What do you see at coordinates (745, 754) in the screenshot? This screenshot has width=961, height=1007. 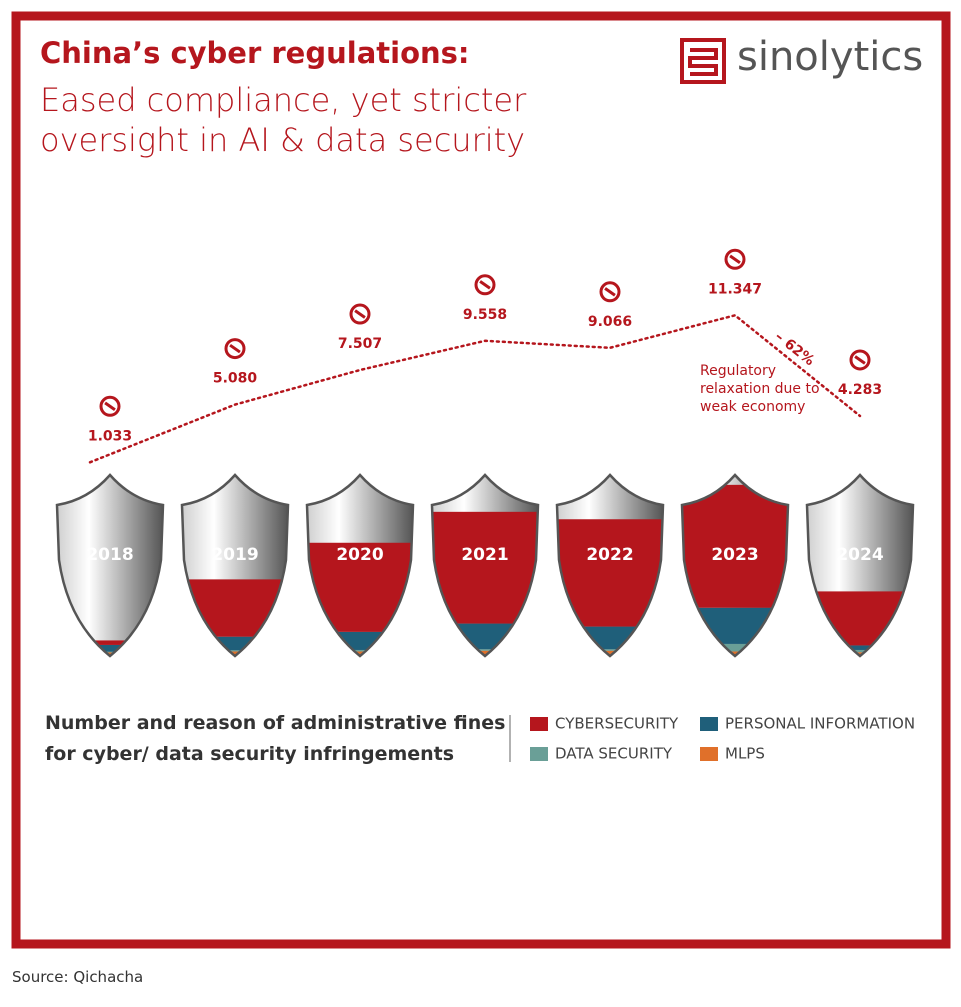 I see `legend-label: MLPS` at bounding box center [745, 754].